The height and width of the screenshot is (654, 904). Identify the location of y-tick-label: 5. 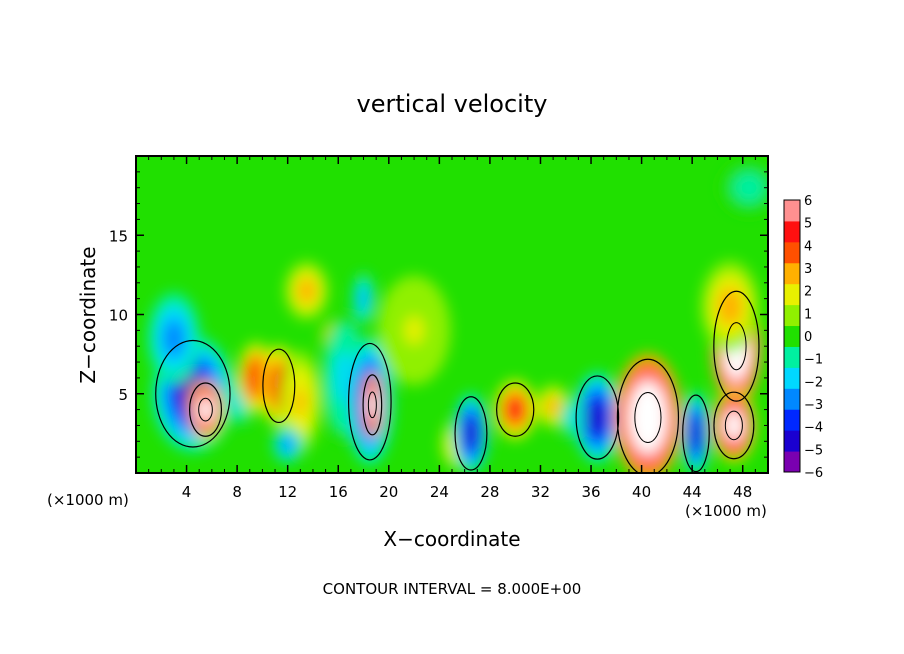
(123, 395).